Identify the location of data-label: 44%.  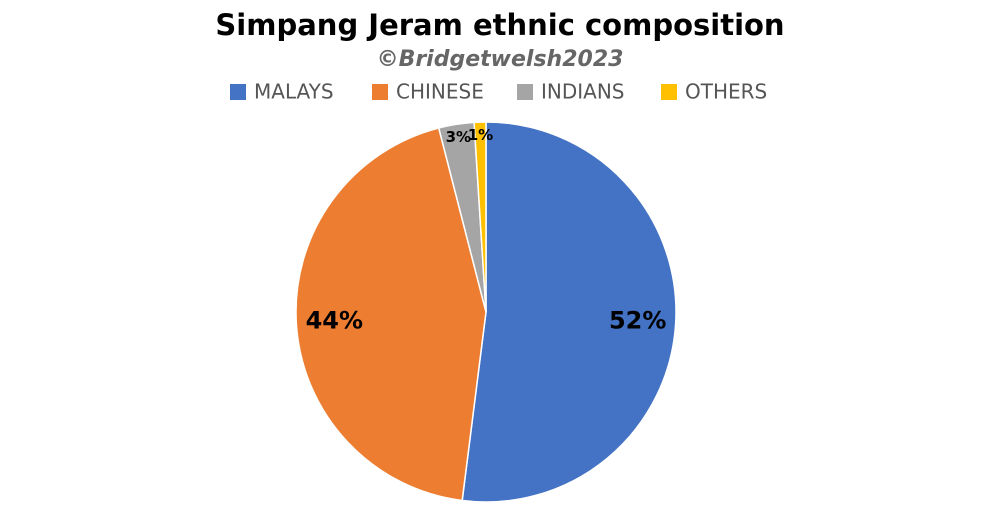
(334, 321).